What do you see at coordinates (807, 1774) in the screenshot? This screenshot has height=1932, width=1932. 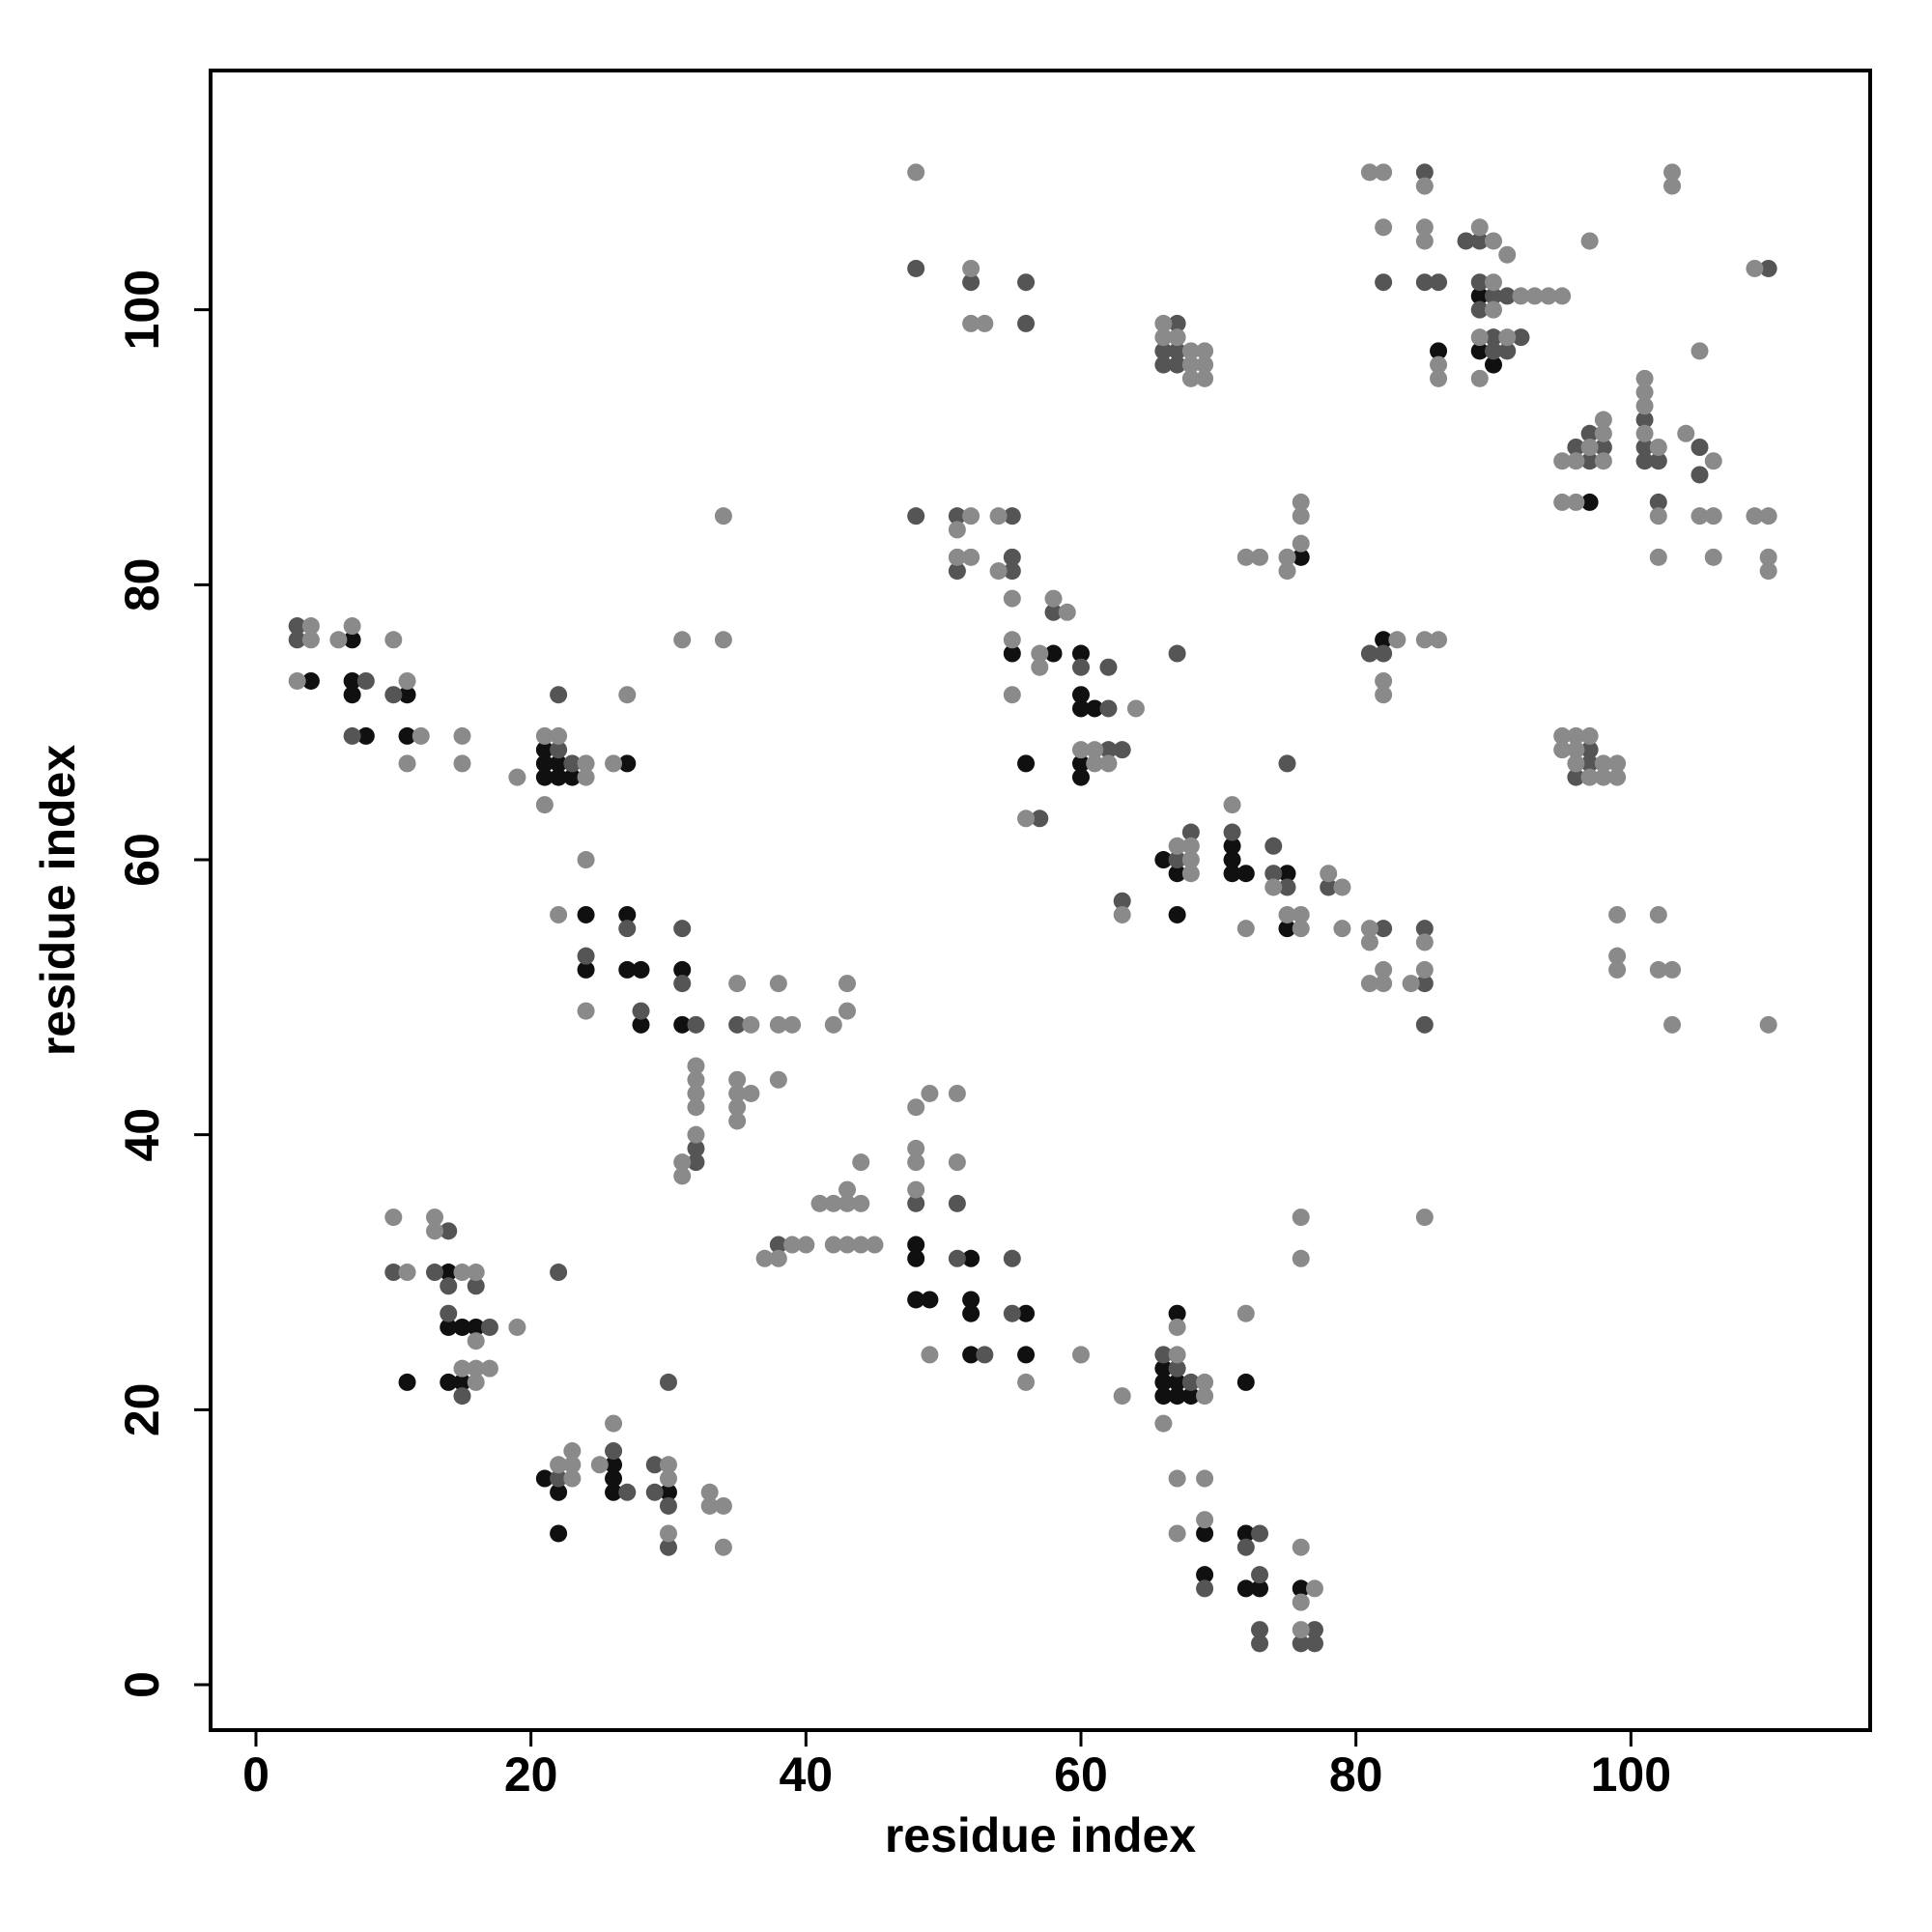 I see `x-tick-label: 40` at bounding box center [807, 1774].